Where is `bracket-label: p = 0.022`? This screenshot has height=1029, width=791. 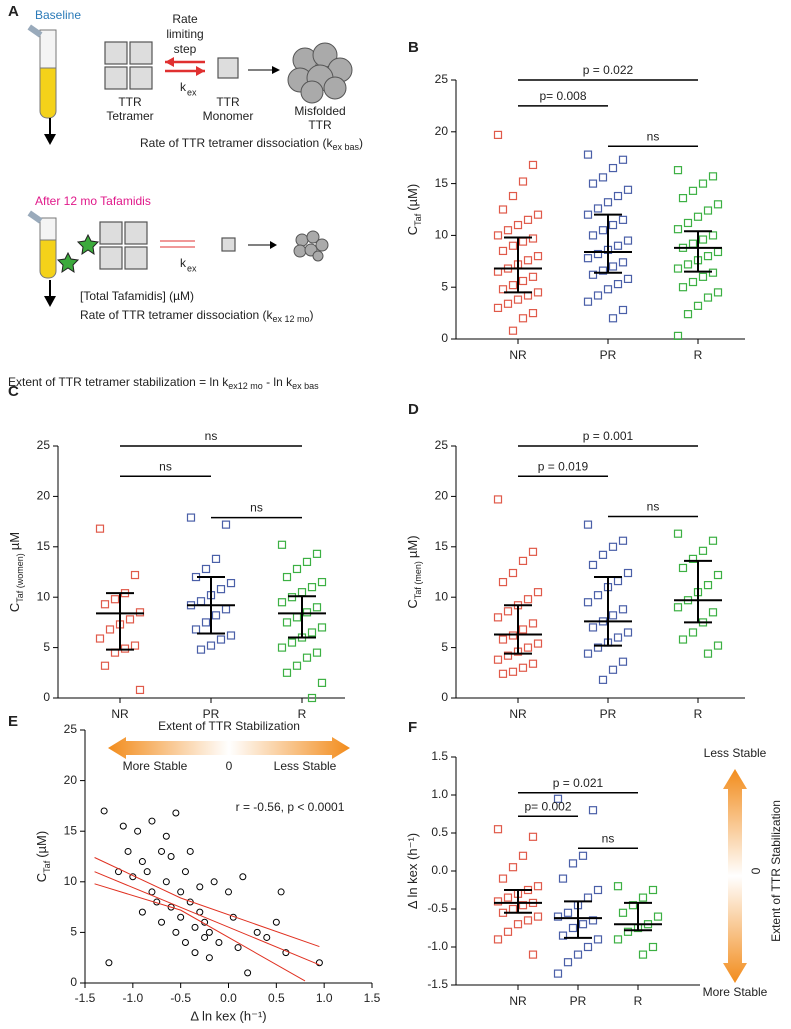 bracket-label: p = 0.022 is located at coordinates (608, 70).